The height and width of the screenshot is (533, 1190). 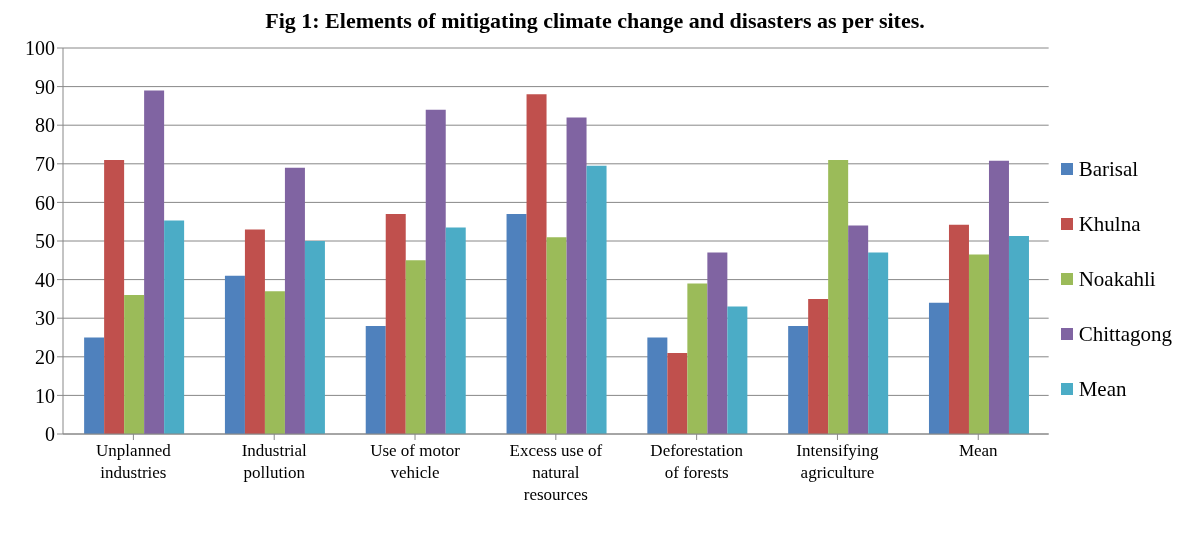 What do you see at coordinates (45, 125) in the screenshot?
I see `y-tick-label: 80` at bounding box center [45, 125].